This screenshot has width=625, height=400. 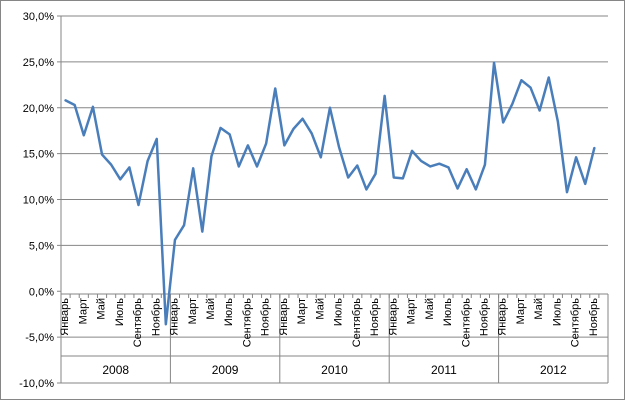 What do you see at coordinates (444, 370) in the screenshot?
I see `year-label: 2011` at bounding box center [444, 370].